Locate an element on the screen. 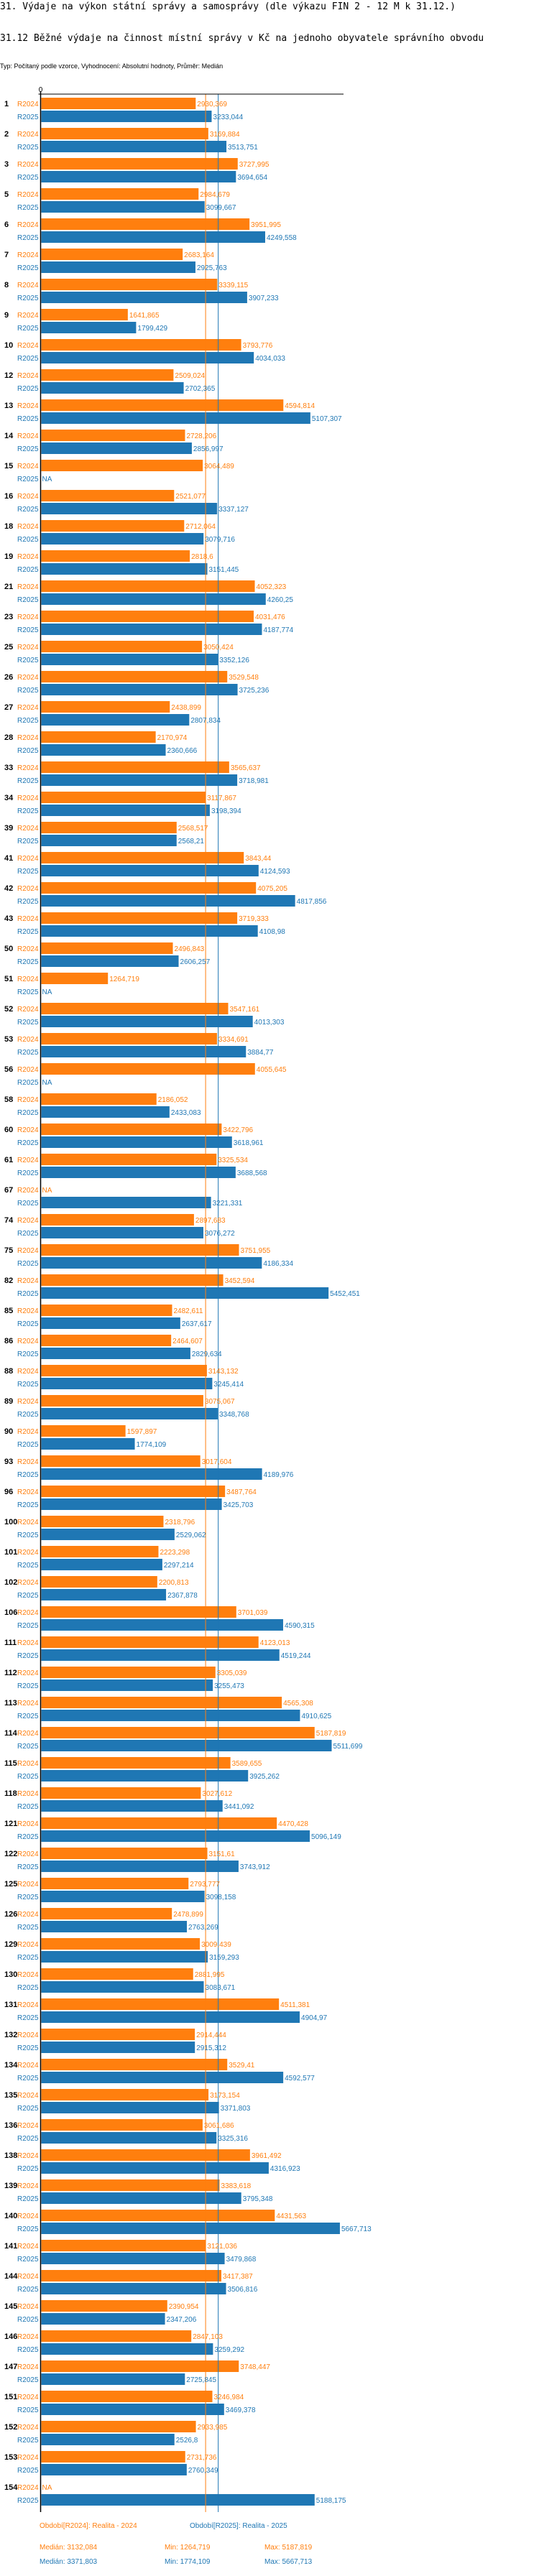 This screenshot has width=539, height=2576. data-label: 3083,671 is located at coordinates (221, 1988).